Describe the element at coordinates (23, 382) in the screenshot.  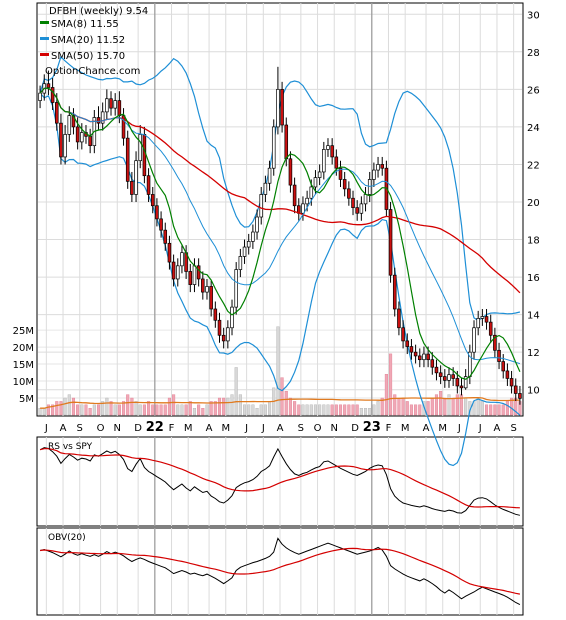
I see `volume-tick-label: 10M` at that location.